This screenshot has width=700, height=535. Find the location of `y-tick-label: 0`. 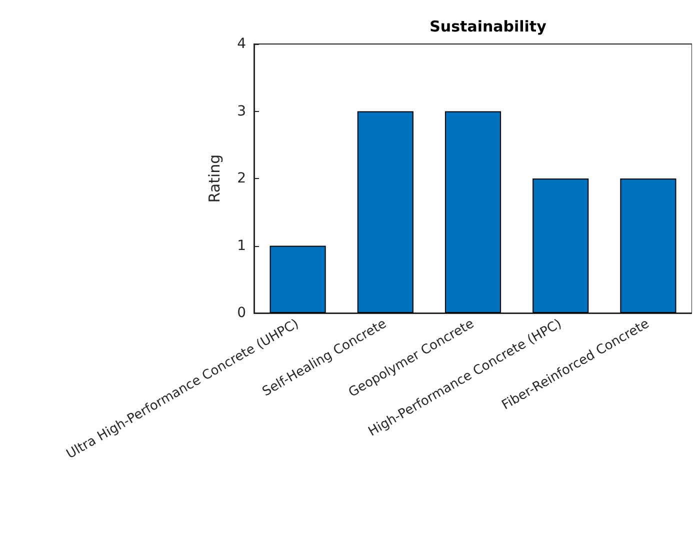

y-tick-label: 0 is located at coordinates (241, 313).